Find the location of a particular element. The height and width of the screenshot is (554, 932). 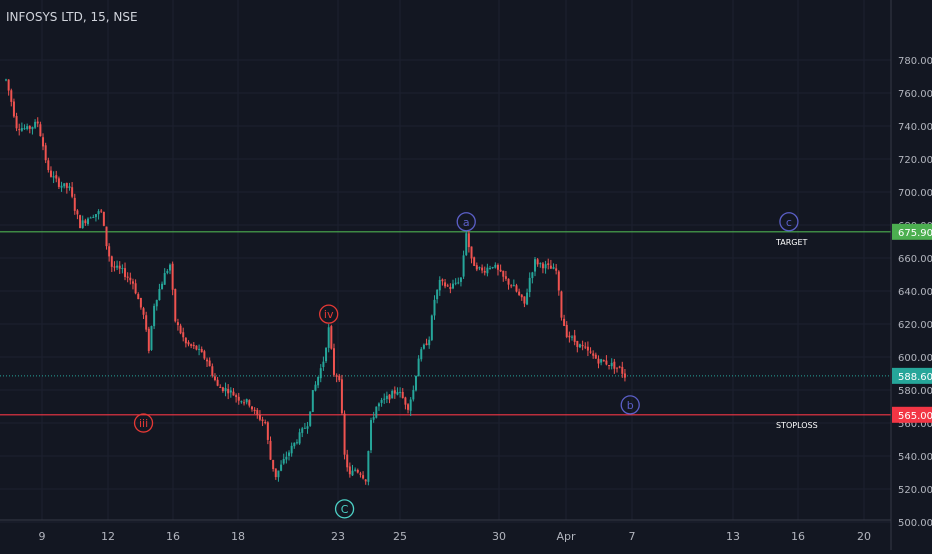

level-line-label: STOPLOSS is located at coordinates (797, 425).